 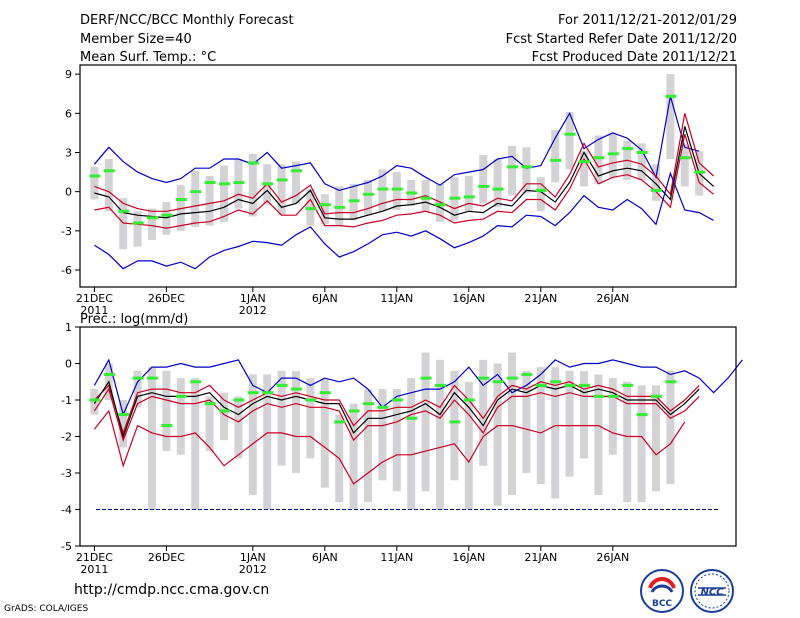 What do you see at coordinates (396, 557) in the screenshot?
I see `chart2-xtick-label: 11JAN` at bounding box center [396, 557].